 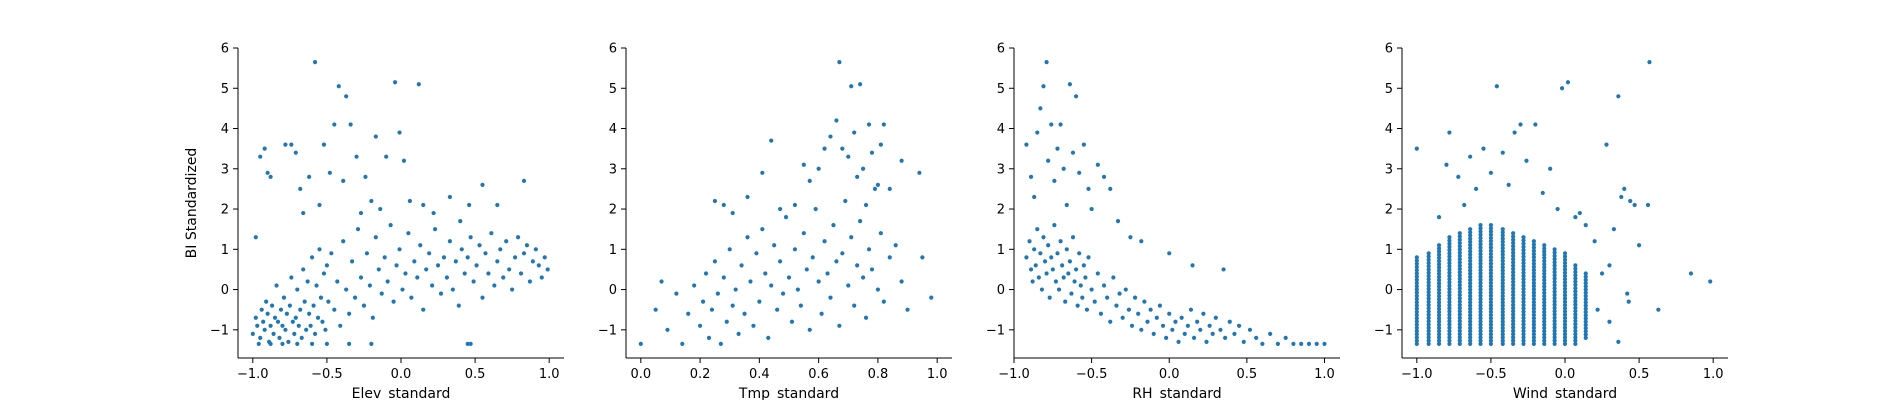 What do you see at coordinates (700, 374) in the screenshot?
I see `x-tick-label: 0.2` at bounding box center [700, 374].